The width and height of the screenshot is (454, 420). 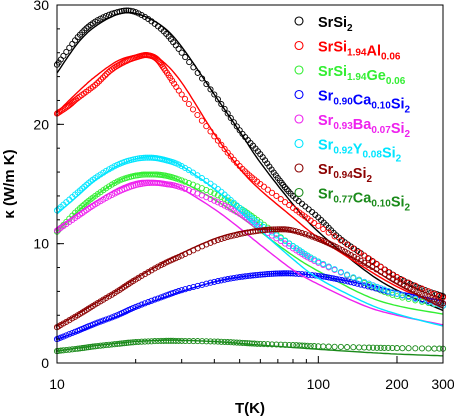 I want to click on legend-entry: Sr0.90Ca0.10Si2, so click(x=364, y=102).